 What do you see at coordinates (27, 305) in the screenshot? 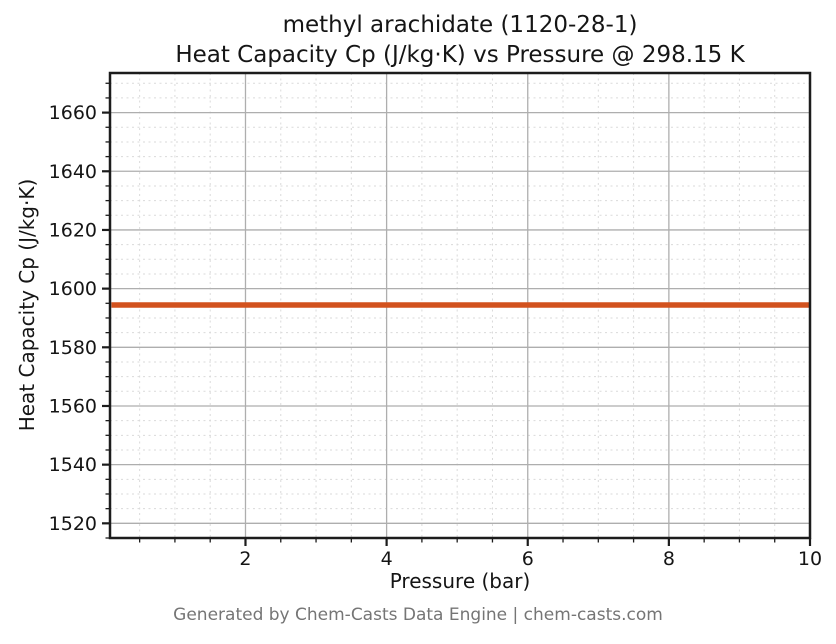
I see `y-axis-label: Heat Capacity Cp (J/kg·K)` at bounding box center [27, 305].